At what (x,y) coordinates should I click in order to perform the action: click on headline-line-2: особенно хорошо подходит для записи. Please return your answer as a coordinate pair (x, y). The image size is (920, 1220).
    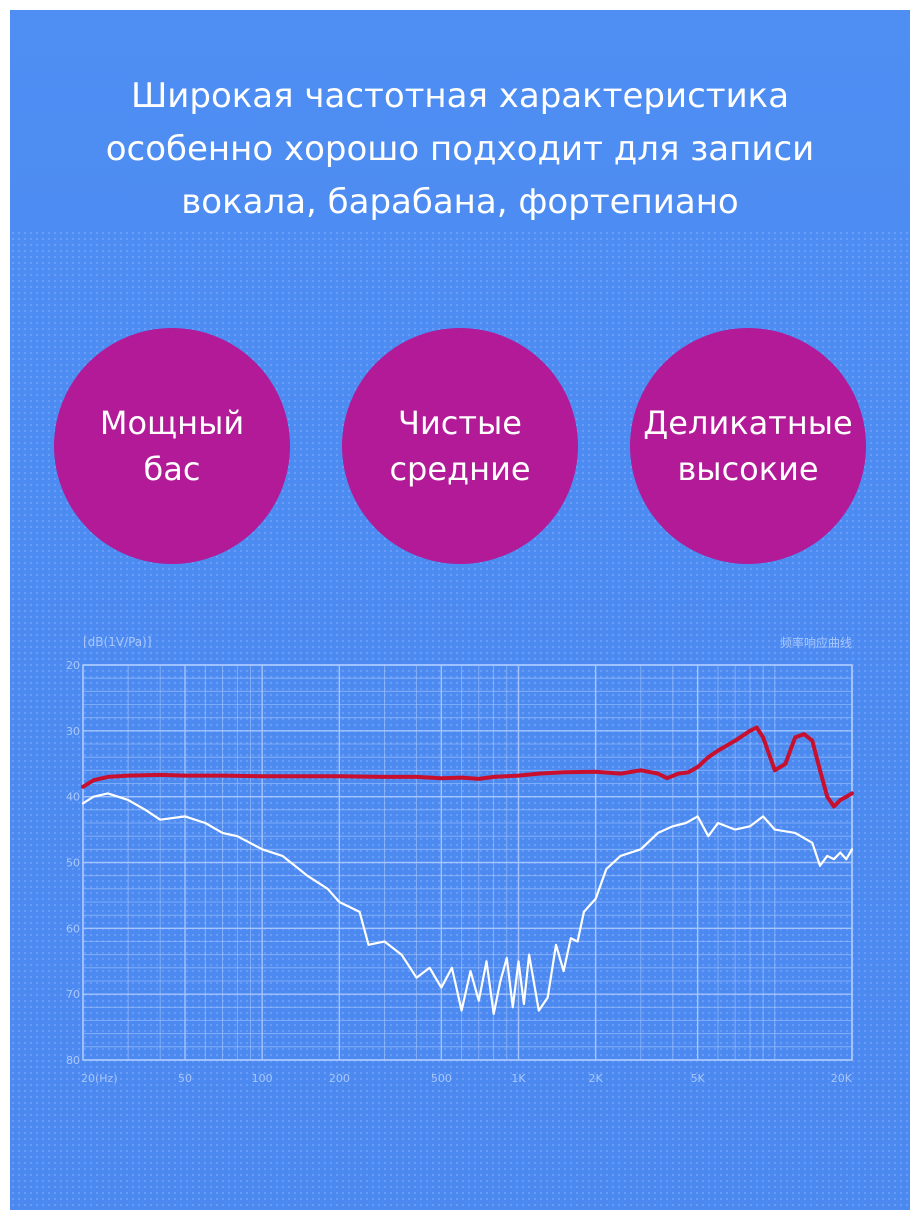
    Looking at the image, I should click on (460, 149).